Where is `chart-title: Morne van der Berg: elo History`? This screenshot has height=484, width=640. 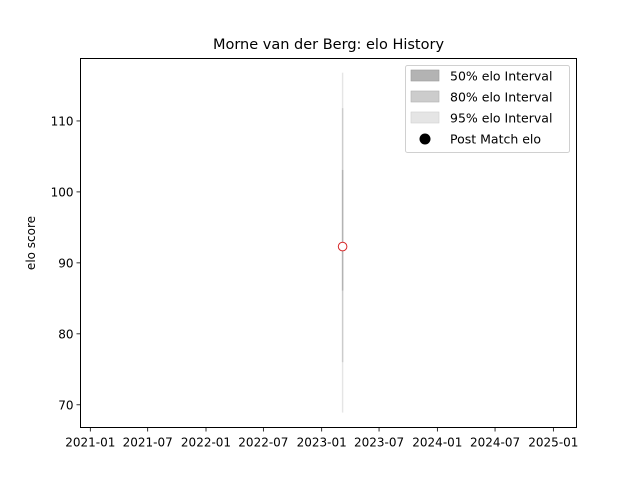 chart-title: Morne van der Berg: elo History is located at coordinates (328, 45).